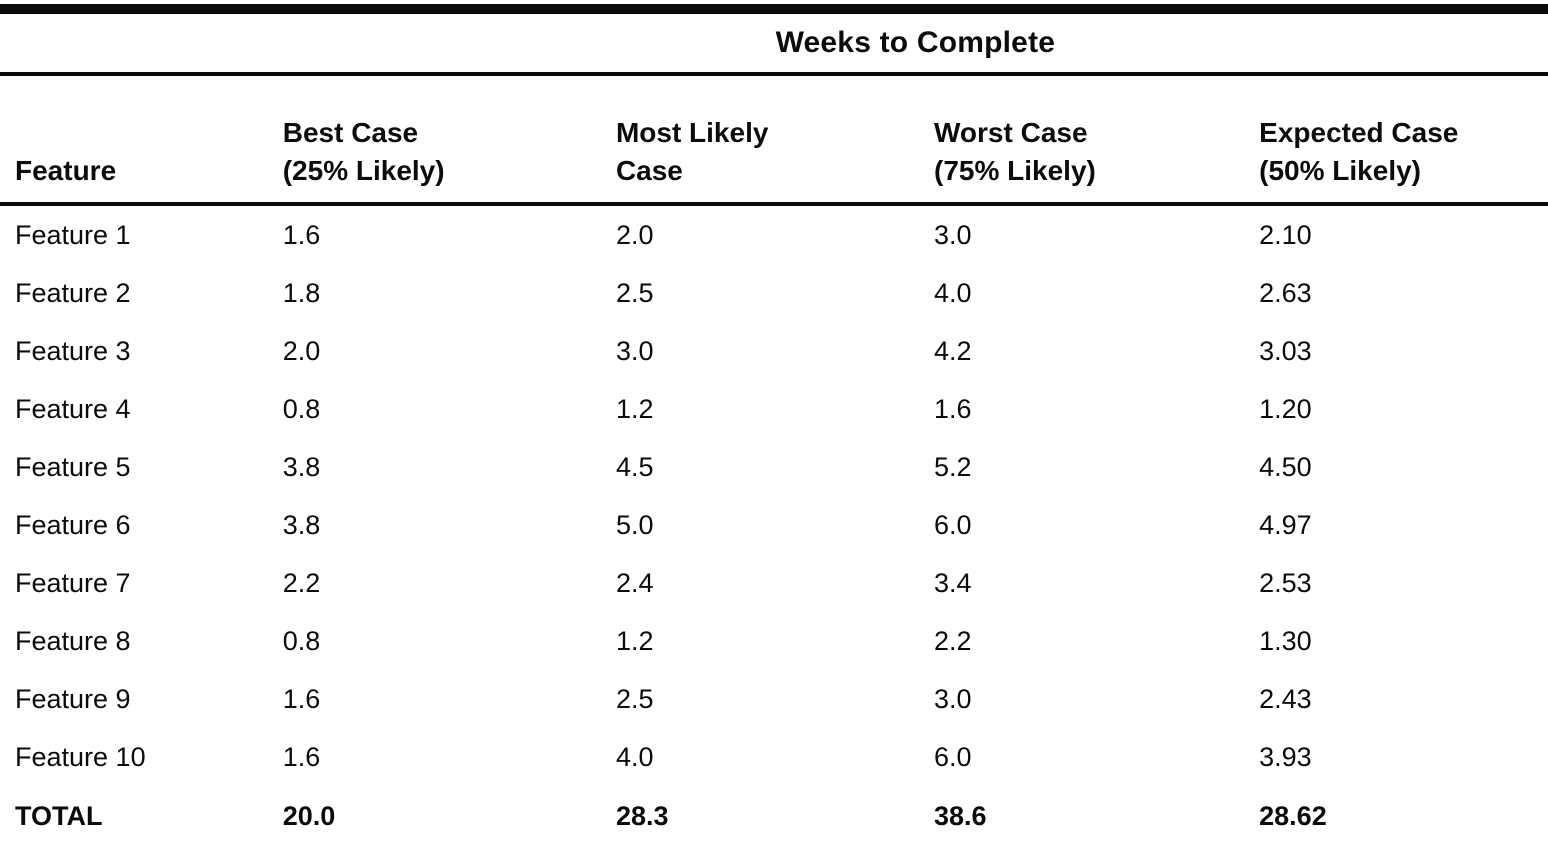 This screenshot has height=844, width=1548. I want to click on value-cell-expected: 2.53, so click(1285, 582).